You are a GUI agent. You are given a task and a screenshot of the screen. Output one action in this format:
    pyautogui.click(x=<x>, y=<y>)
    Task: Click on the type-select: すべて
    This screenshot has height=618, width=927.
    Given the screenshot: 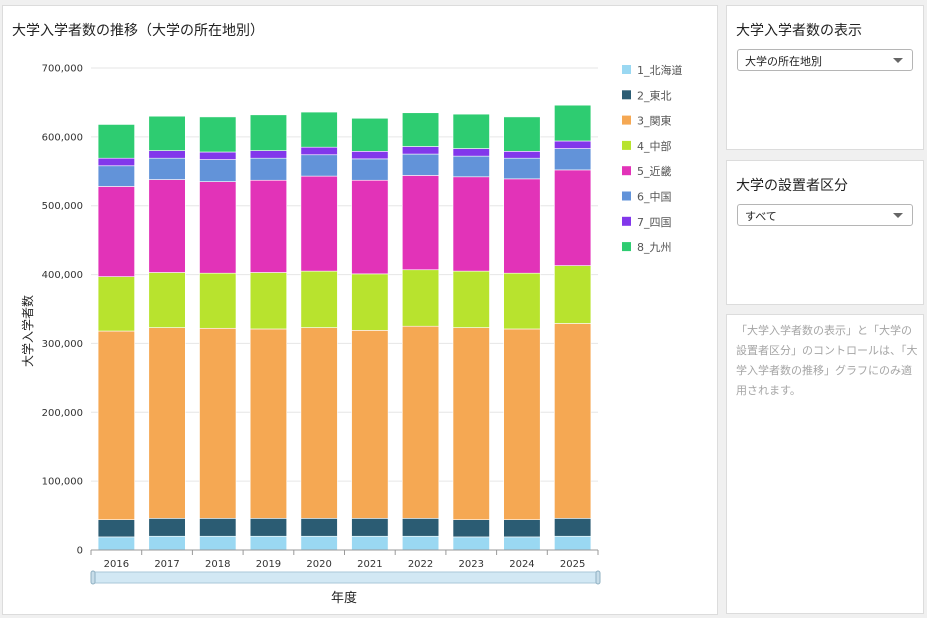 What is the action you would take?
    pyautogui.click(x=825, y=215)
    